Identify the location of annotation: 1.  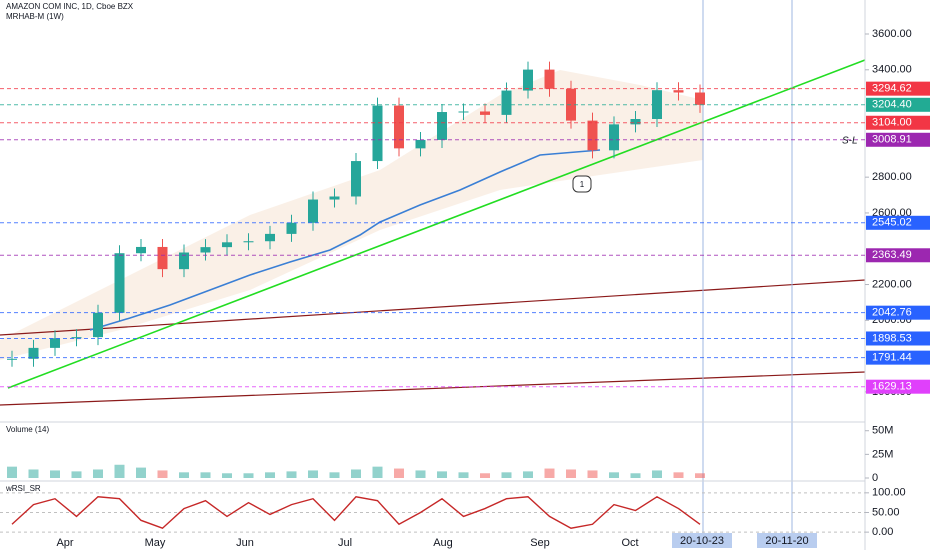
(582, 184).